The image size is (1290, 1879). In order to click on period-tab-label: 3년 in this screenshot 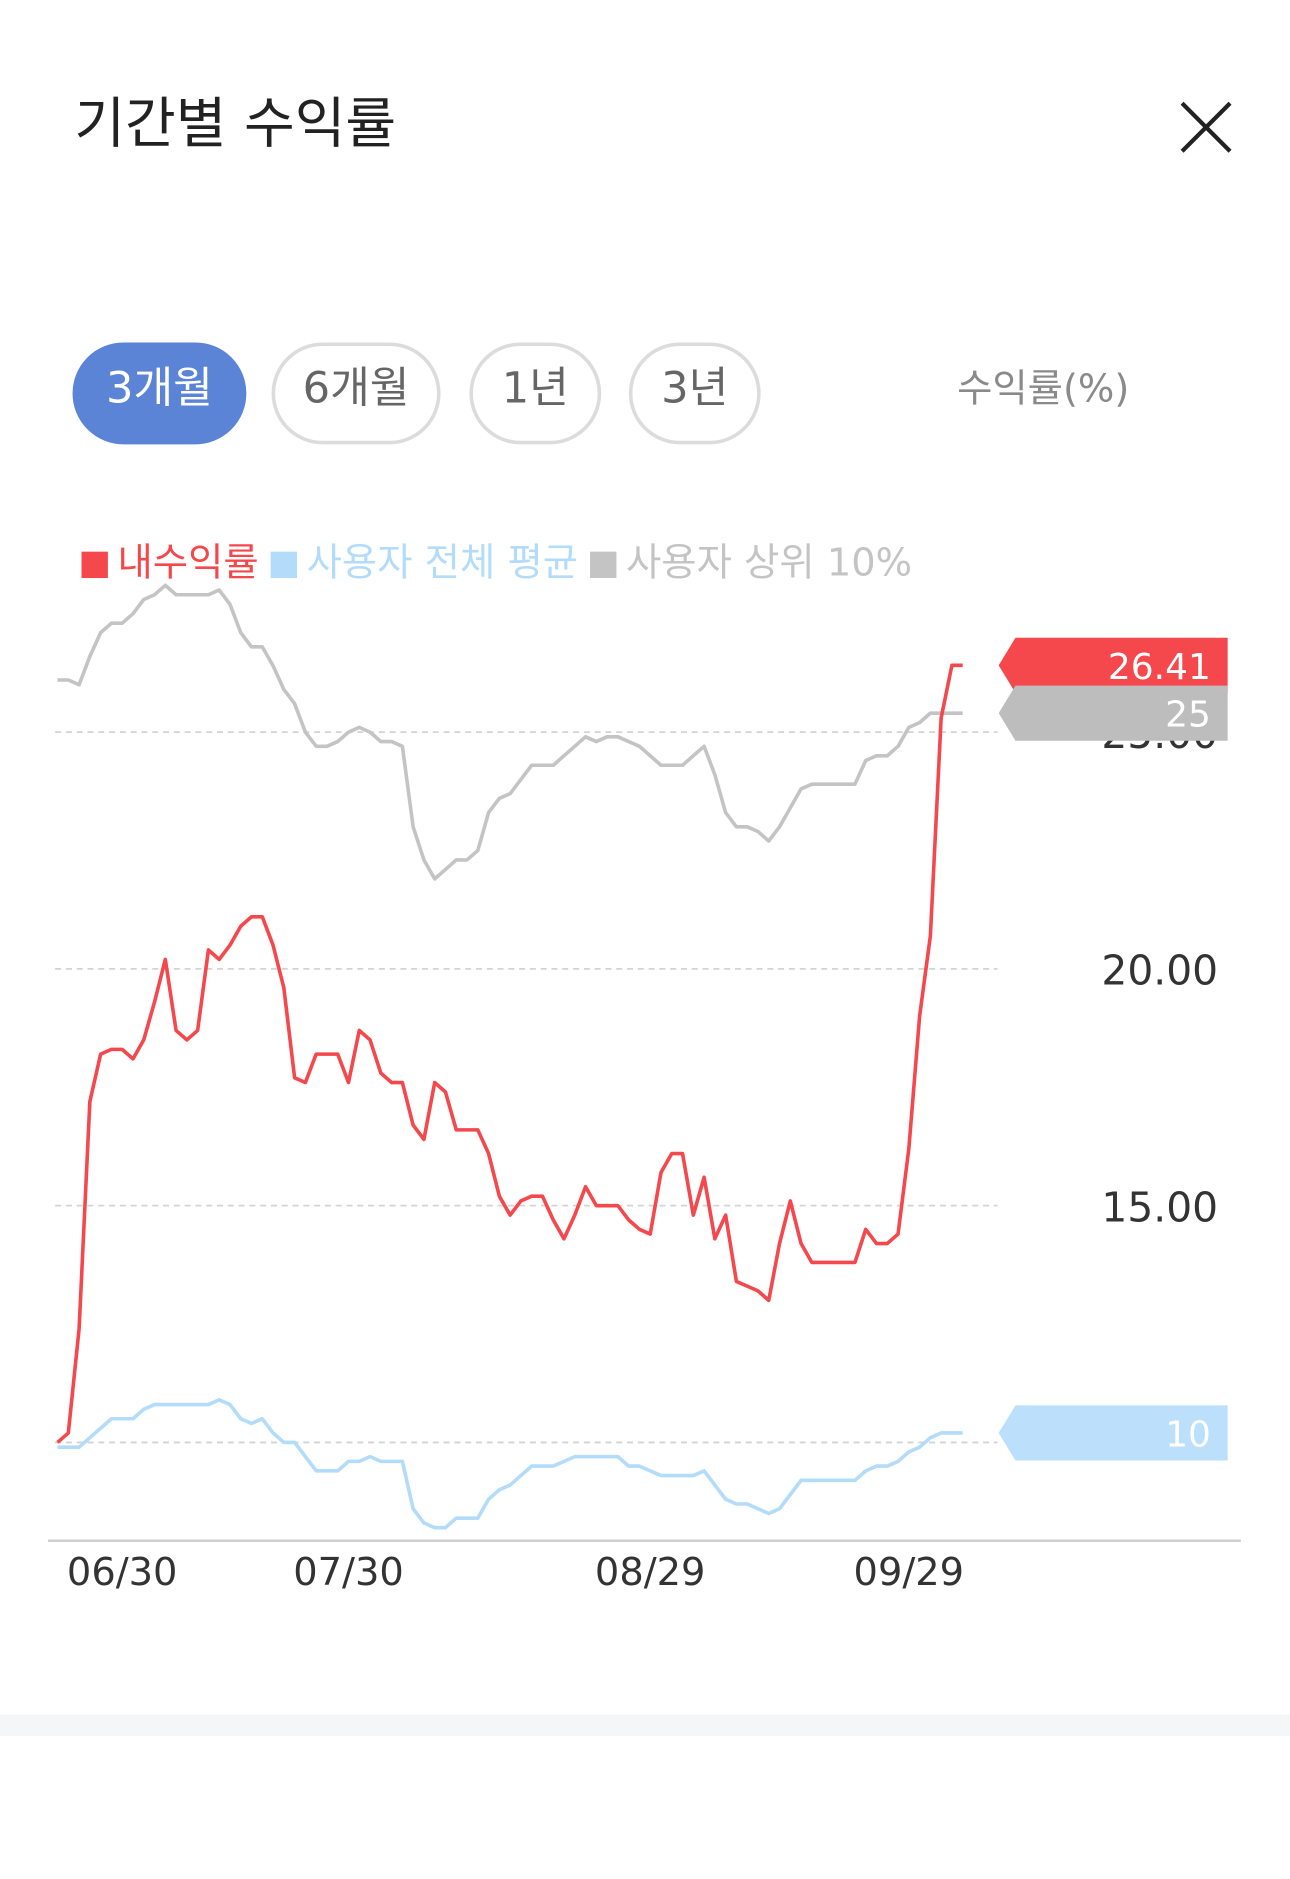, I will do `click(694, 389)`.